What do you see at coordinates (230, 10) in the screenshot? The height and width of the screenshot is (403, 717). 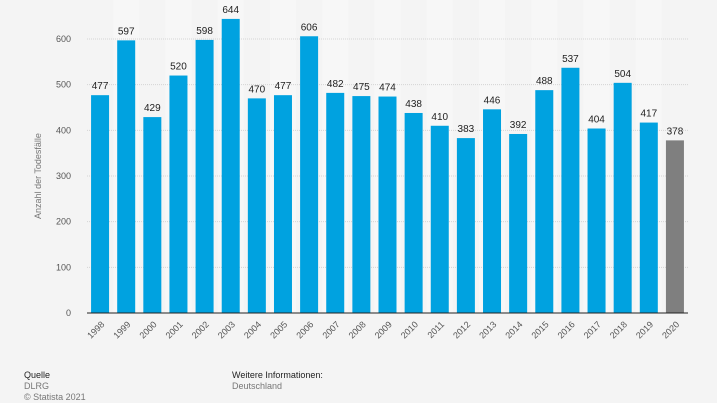 I see `data-label: 644` at bounding box center [230, 10].